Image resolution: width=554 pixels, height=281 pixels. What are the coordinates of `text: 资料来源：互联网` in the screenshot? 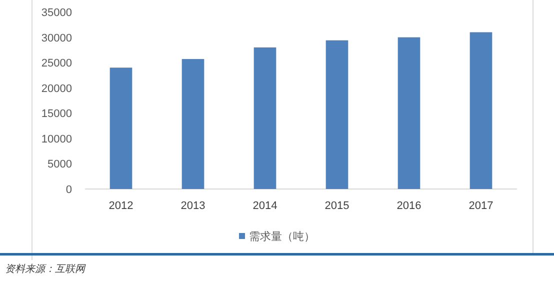 It's located at (45, 269).